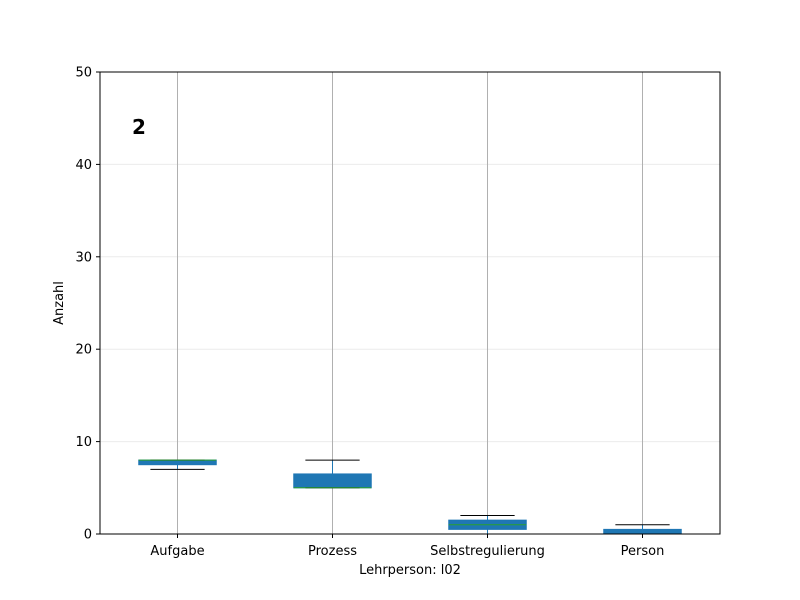  What do you see at coordinates (83, 442) in the screenshot?
I see `y-tick-label: 10` at bounding box center [83, 442].